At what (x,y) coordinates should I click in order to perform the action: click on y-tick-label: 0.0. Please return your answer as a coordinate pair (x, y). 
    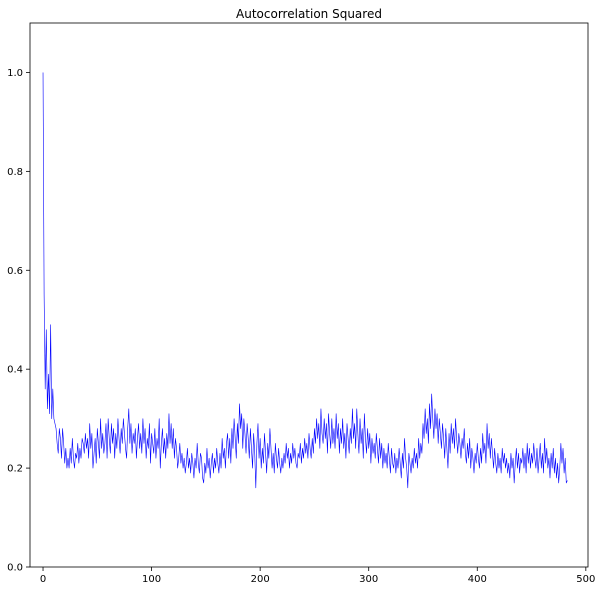
    Looking at the image, I should click on (15, 568).